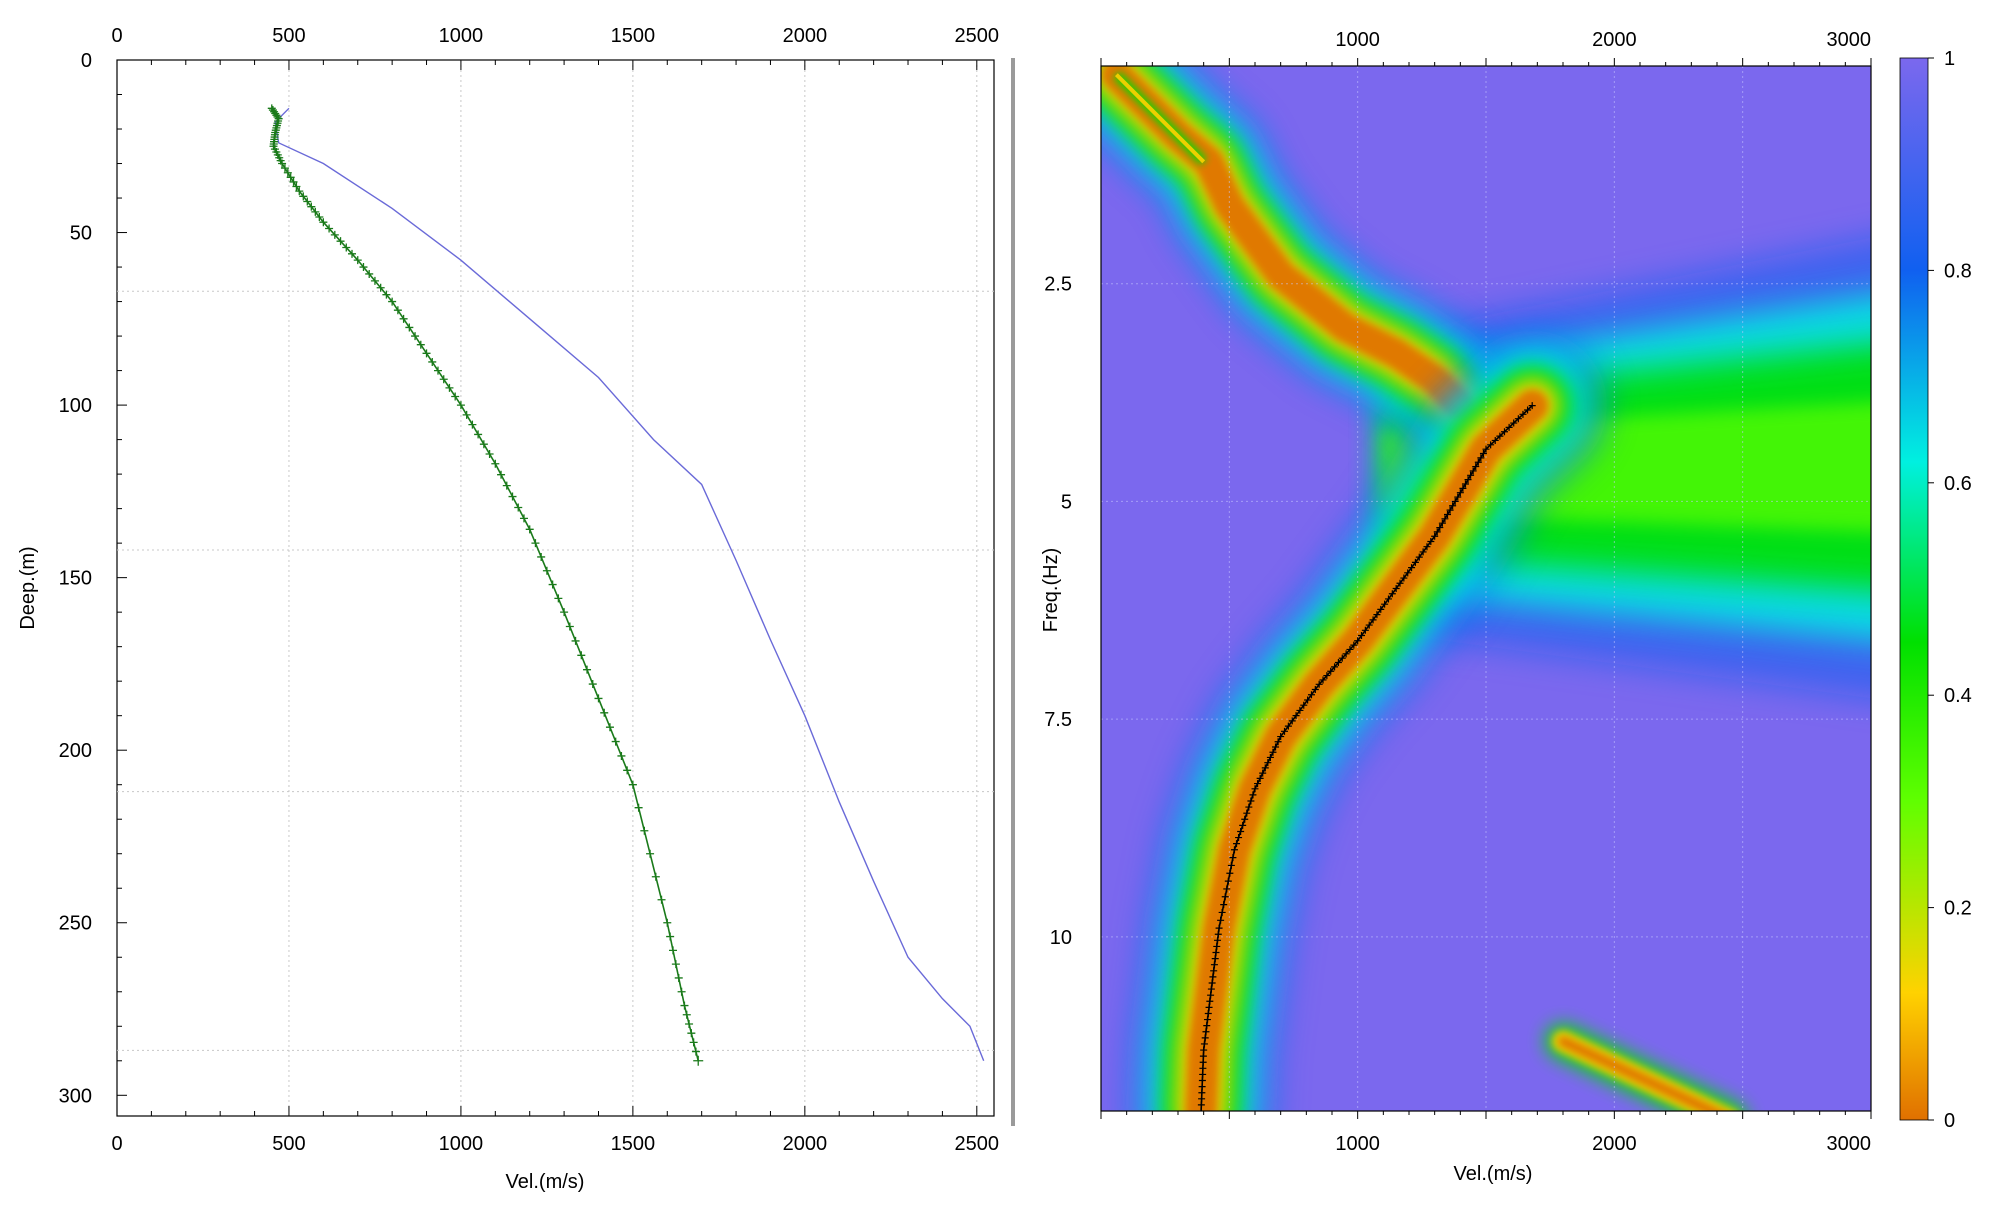 The width and height of the screenshot is (2000, 1216). I want to click on right-y-axis-title: Freq.(Hz), so click(1051, 590).